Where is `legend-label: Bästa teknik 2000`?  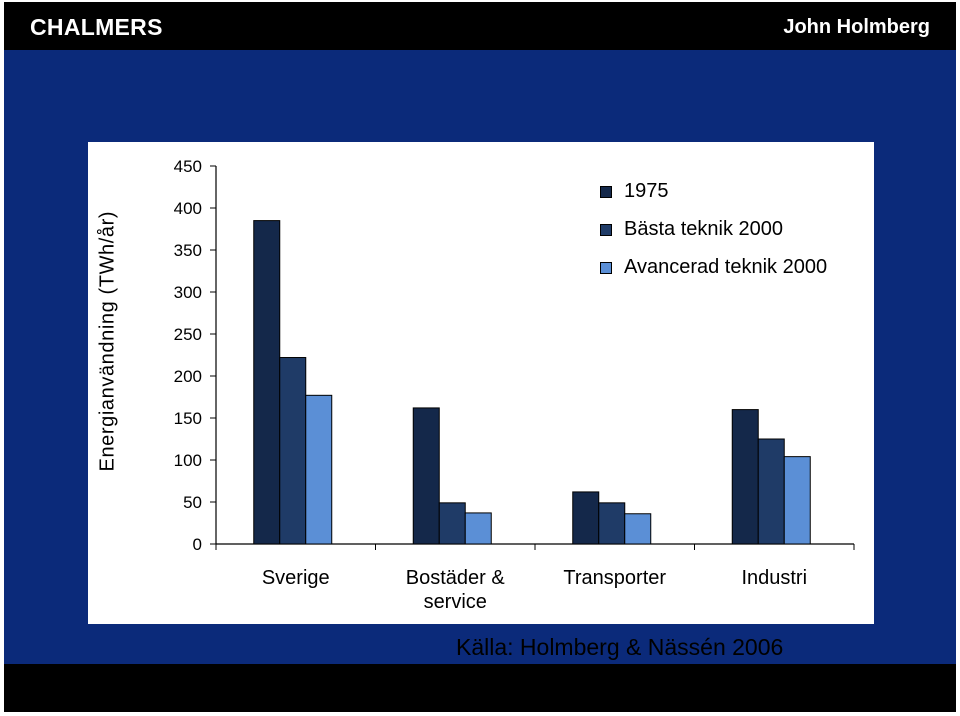 legend-label: Bästa teknik 2000 is located at coordinates (703, 229).